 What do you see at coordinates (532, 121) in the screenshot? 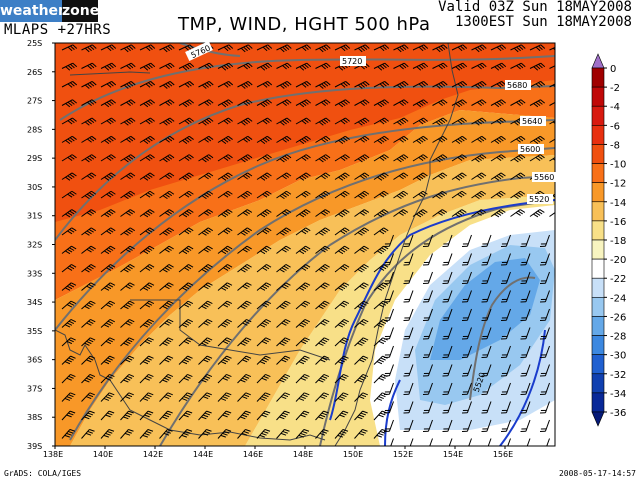
I see `contour-label: 5640` at bounding box center [532, 121].